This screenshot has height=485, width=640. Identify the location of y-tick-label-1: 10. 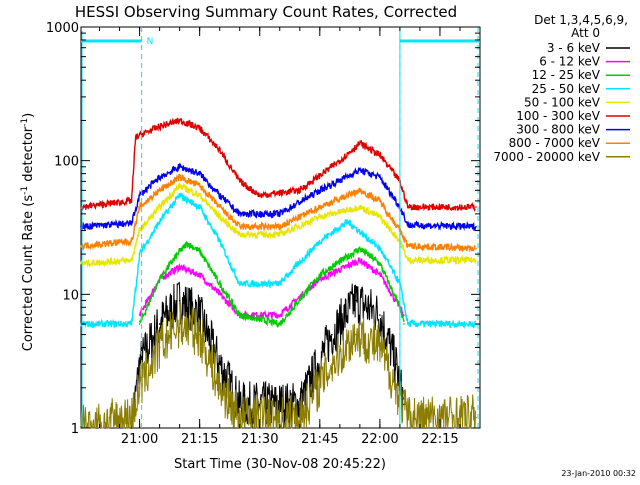
(70, 295).